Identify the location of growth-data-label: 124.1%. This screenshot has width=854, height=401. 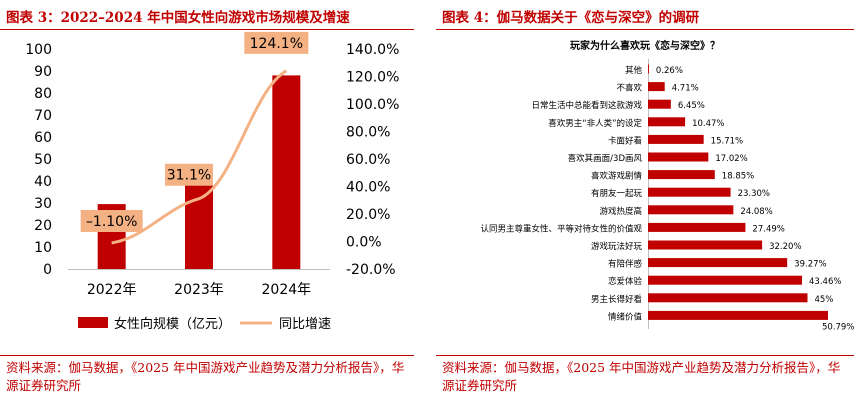
(276, 44).